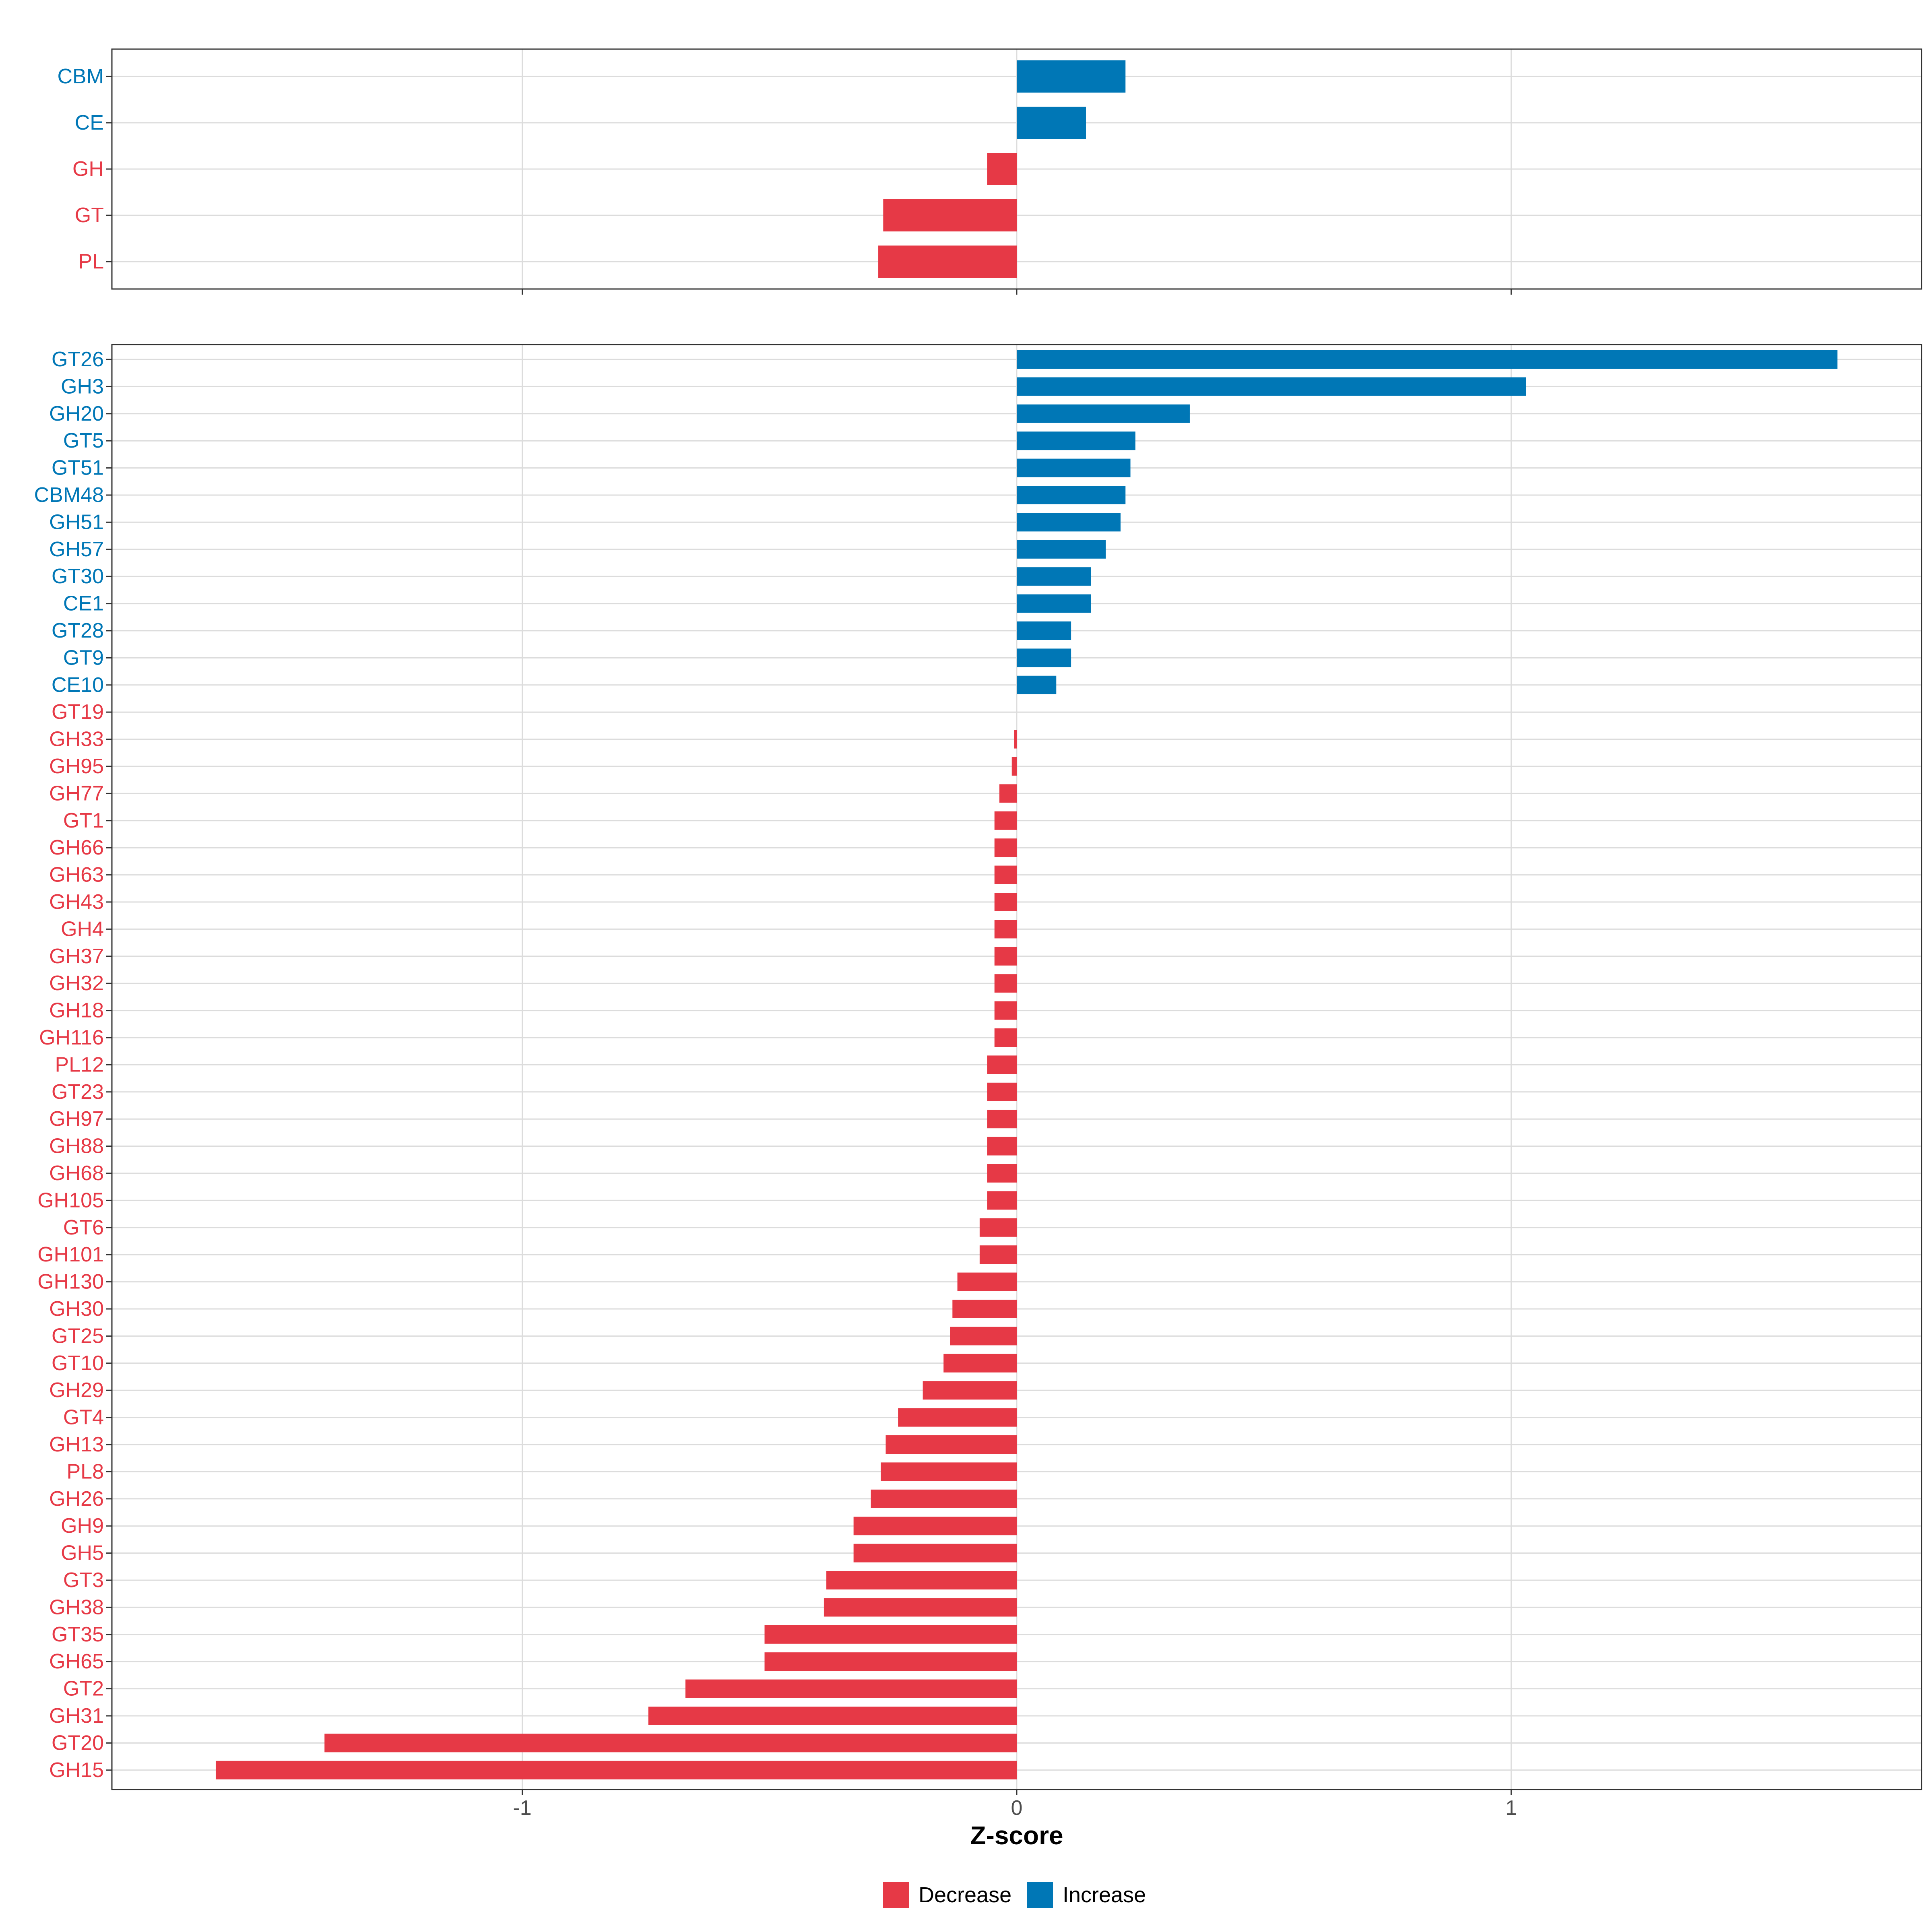 The width and height of the screenshot is (1932, 1932). Describe the element at coordinates (80, 76) in the screenshot. I see `y-tick-label: CBM` at that location.